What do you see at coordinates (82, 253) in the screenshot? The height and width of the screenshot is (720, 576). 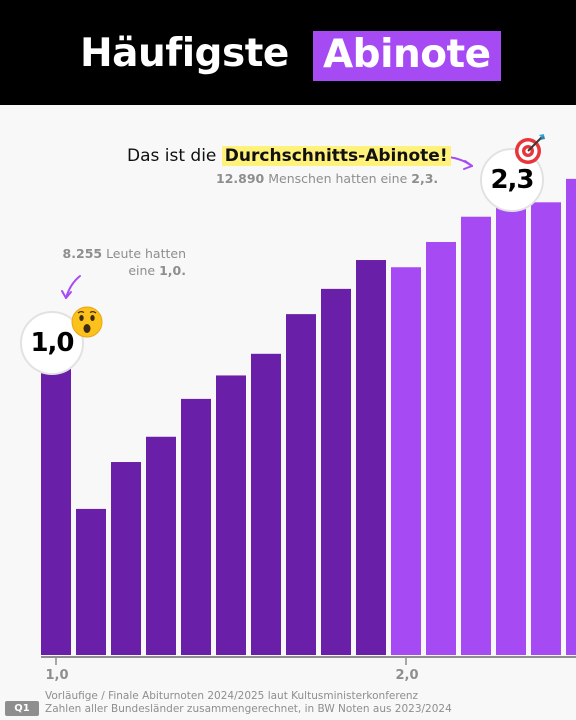 I see `best-count-value: 8.255` at bounding box center [82, 253].